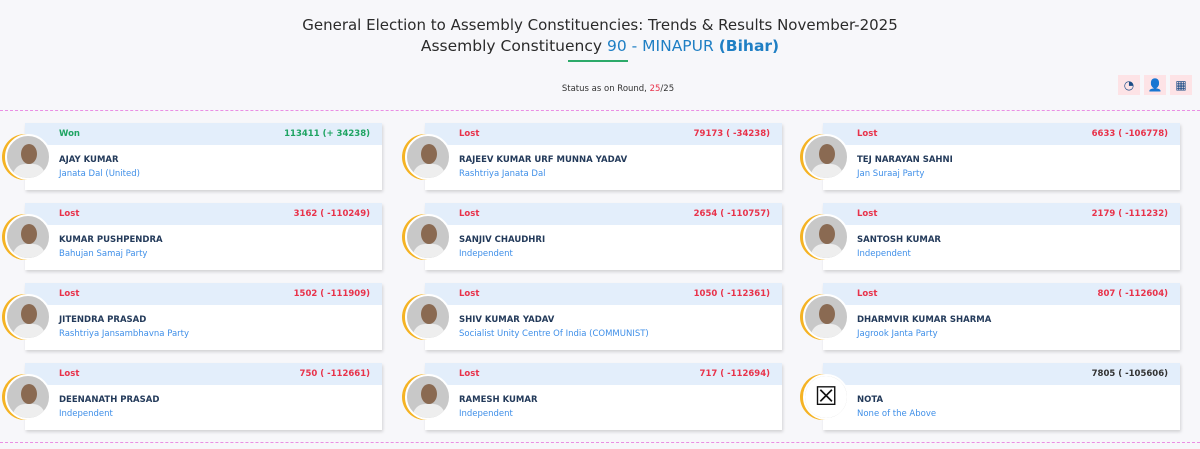 Image resolution: width=1200 pixels, height=449 pixels. I want to click on vote-count: 2179 ( -111232), so click(1129, 214).